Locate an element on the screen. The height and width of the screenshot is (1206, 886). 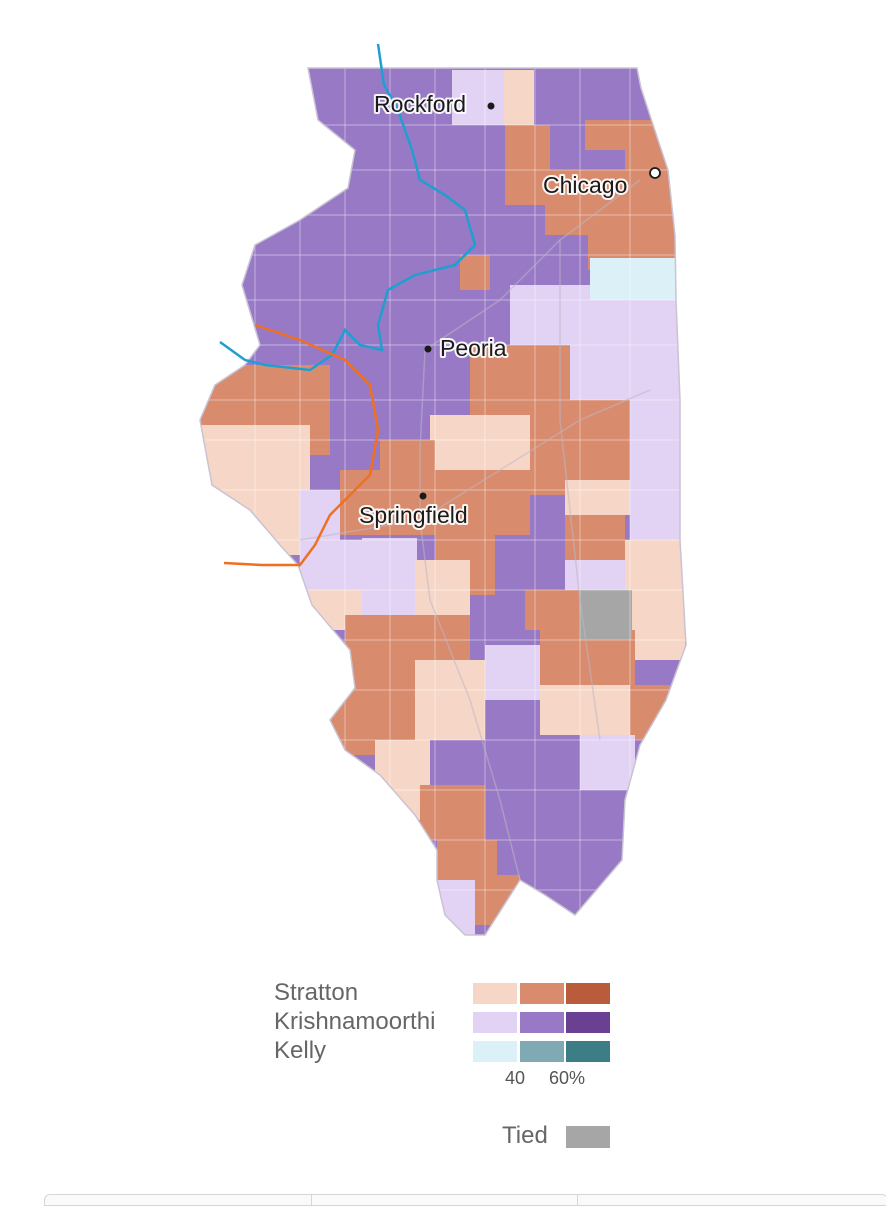
county-boone-winnebago-area is located at coordinates (478, 97).